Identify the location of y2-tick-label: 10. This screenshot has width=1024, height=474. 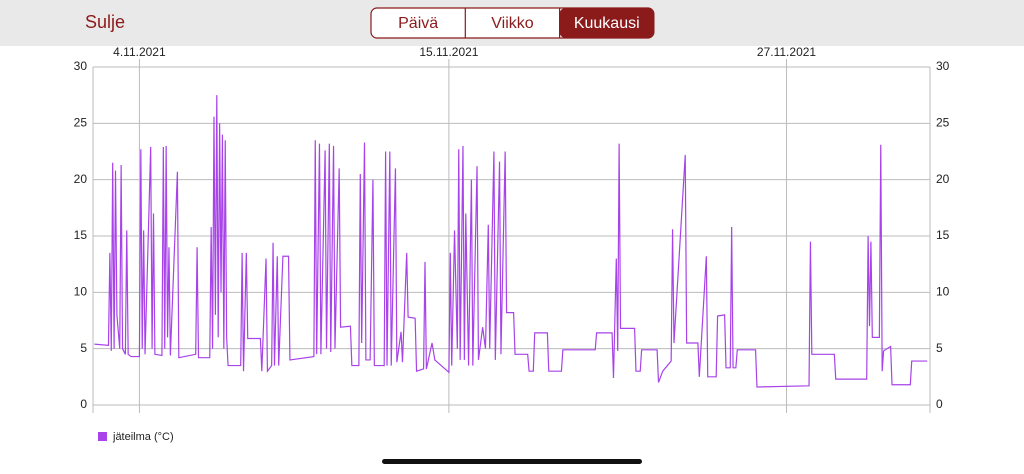
(943, 292).